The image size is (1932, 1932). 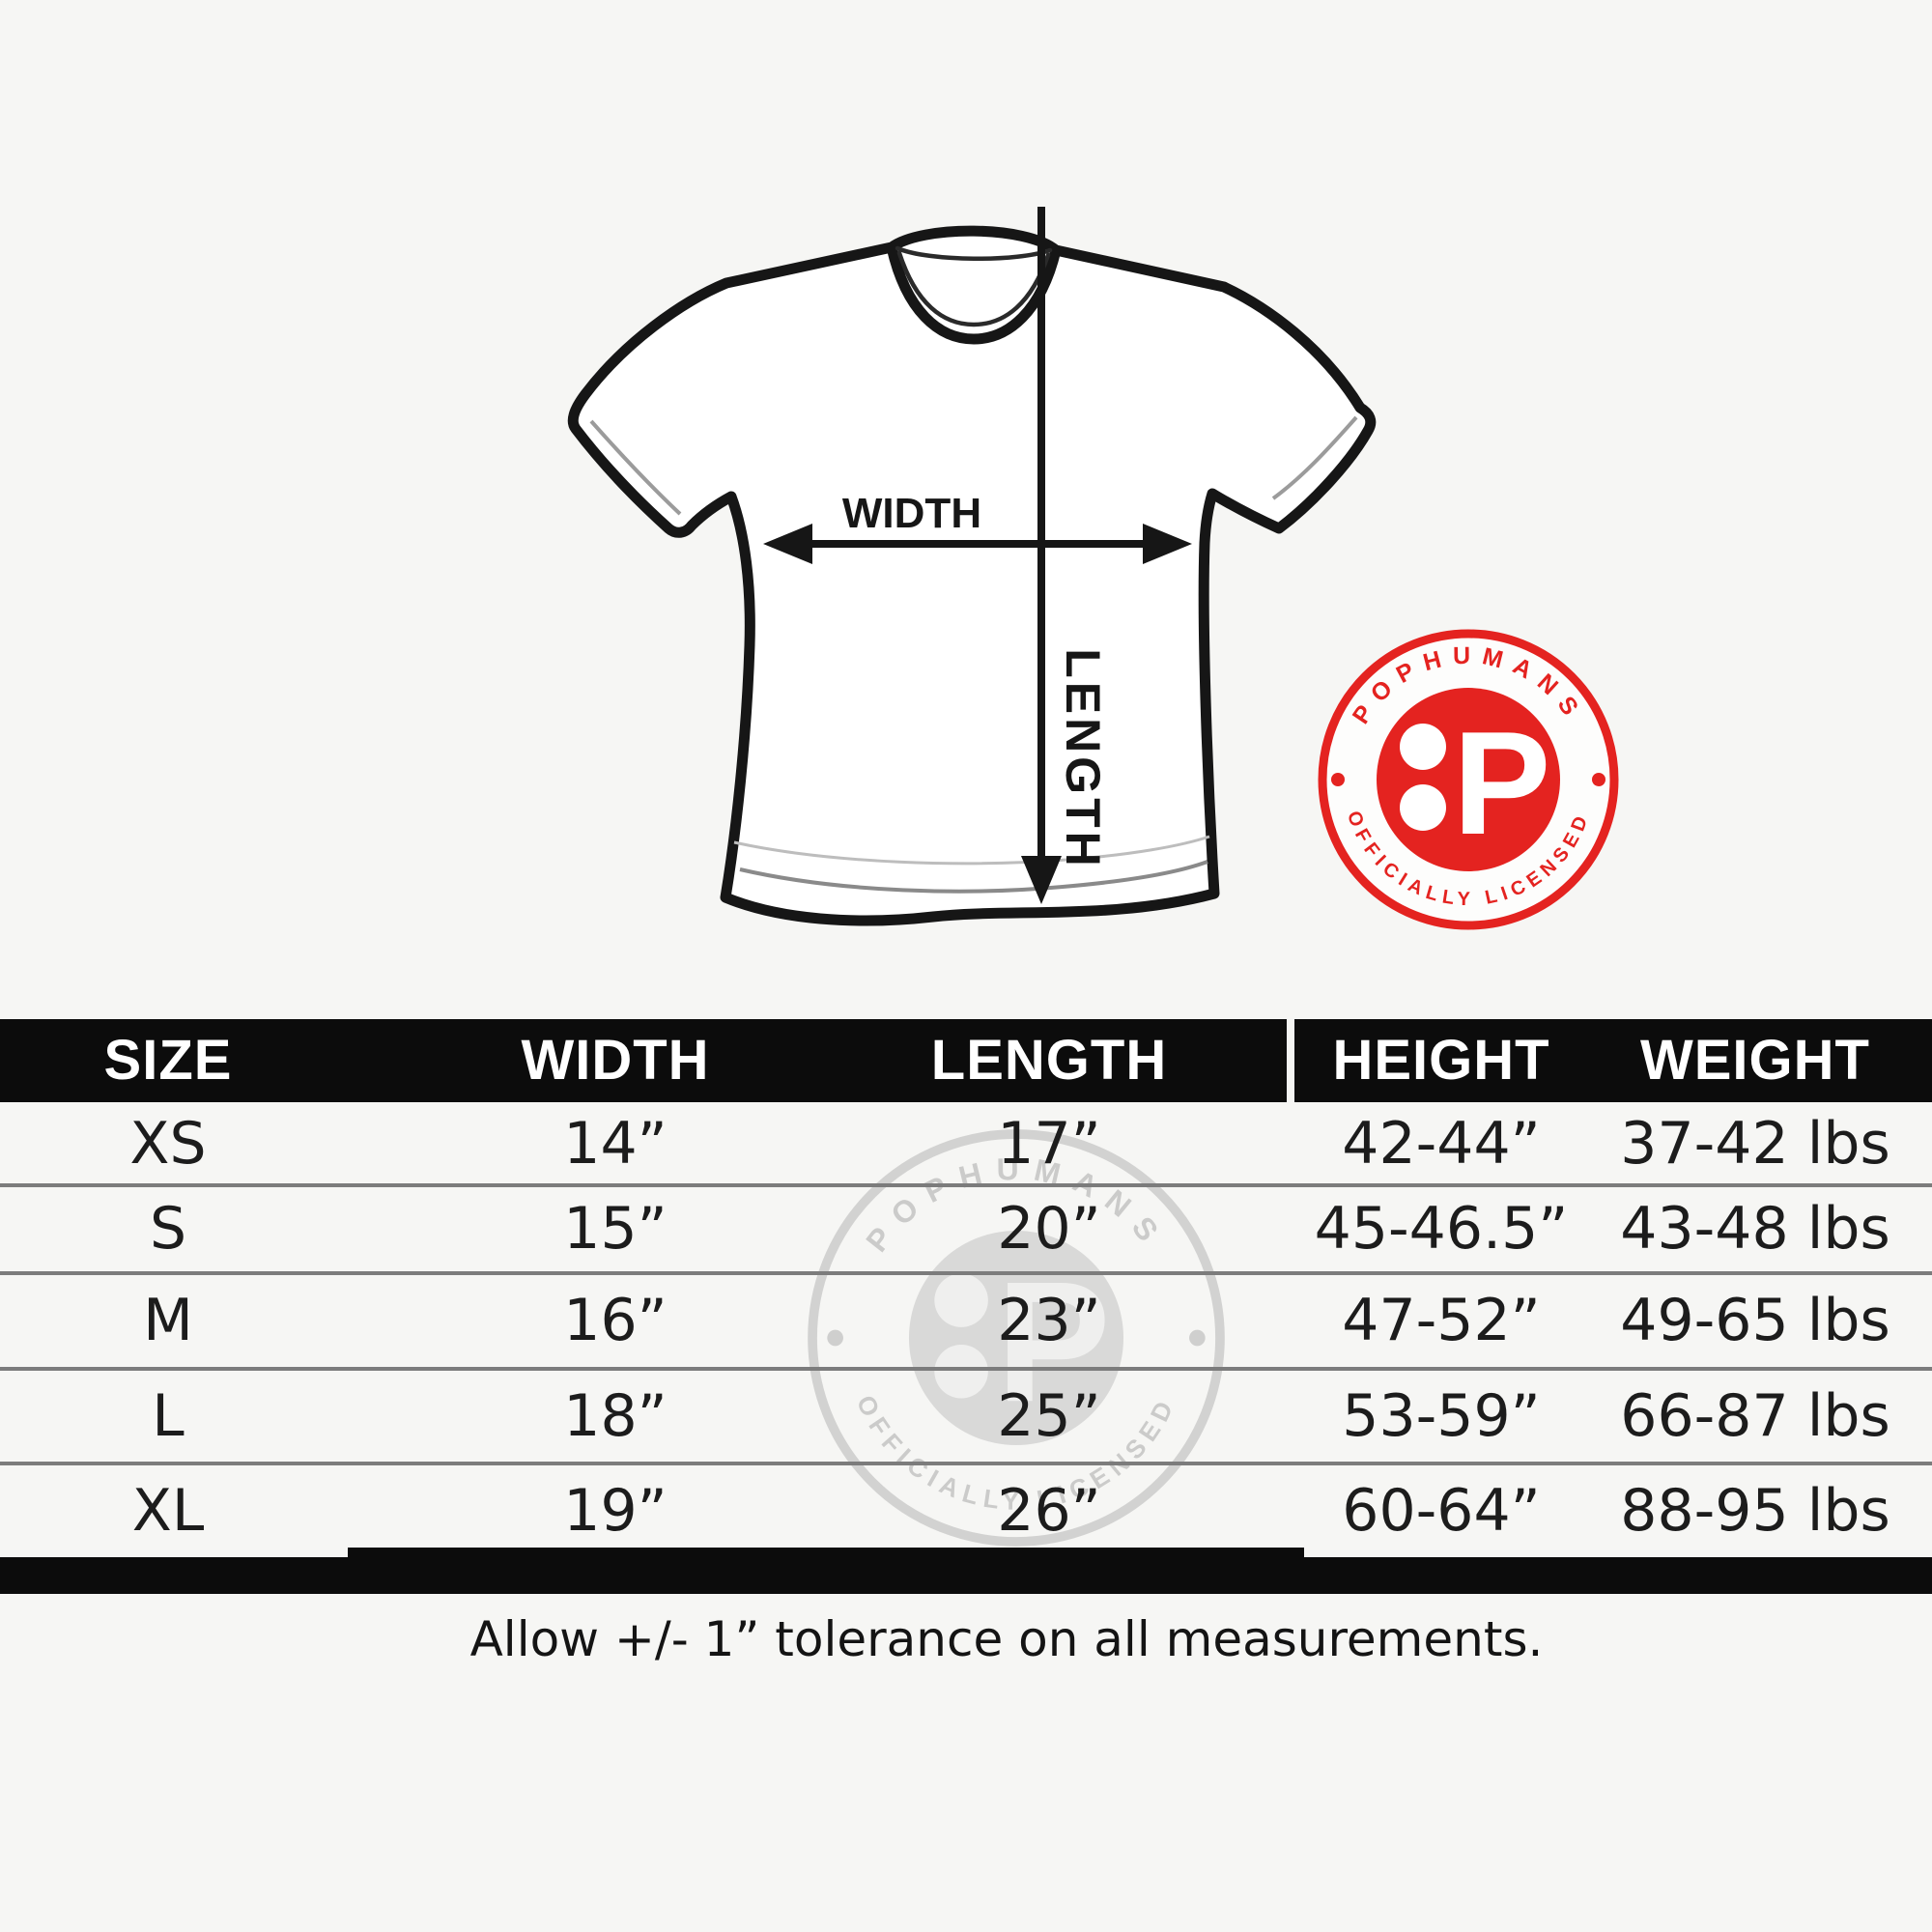 I want to click on bottom-bar-sliver, so click(x=826, y=1553).